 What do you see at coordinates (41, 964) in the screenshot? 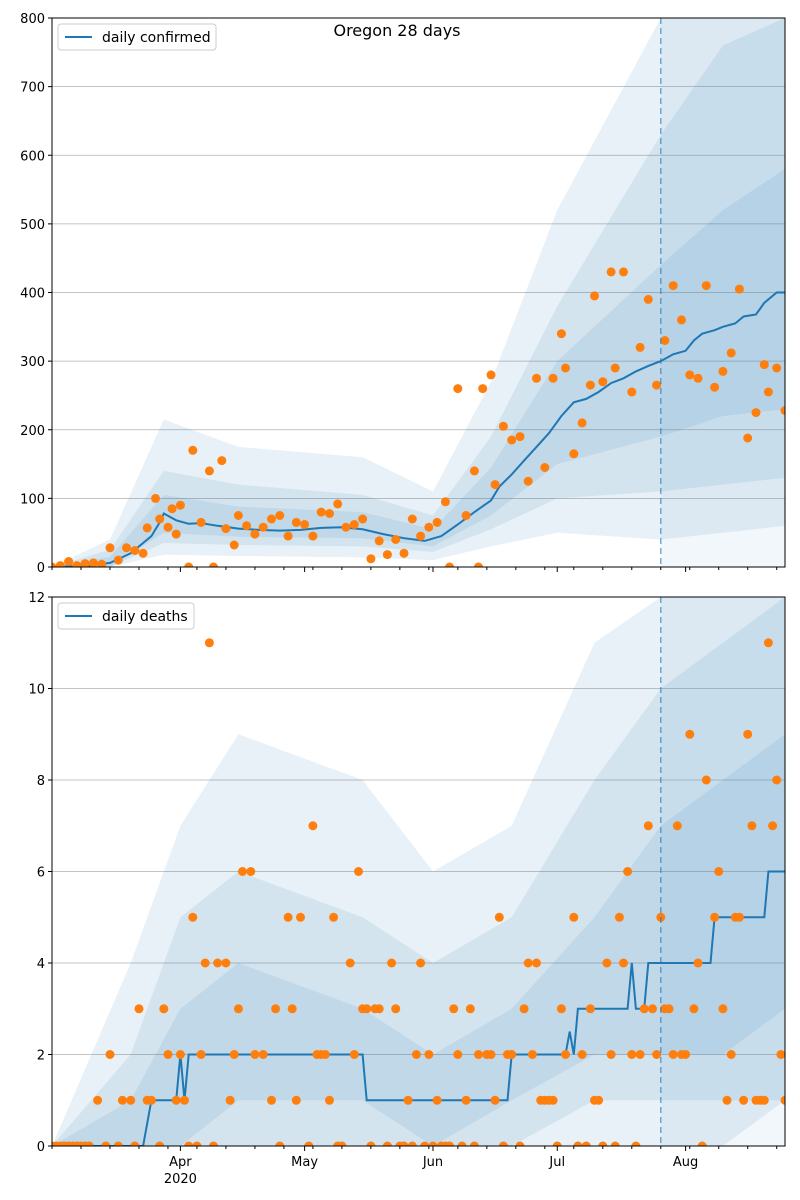
I see `y-tick-label: 4` at bounding box center [41, 964].